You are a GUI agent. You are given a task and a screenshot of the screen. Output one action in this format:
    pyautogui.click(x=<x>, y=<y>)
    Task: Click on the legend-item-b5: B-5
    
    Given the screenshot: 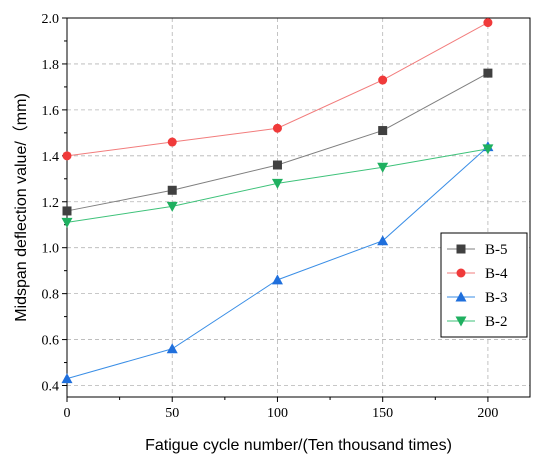 What is the action you would take?
    pyautogui.click(x=477, y=250)
    